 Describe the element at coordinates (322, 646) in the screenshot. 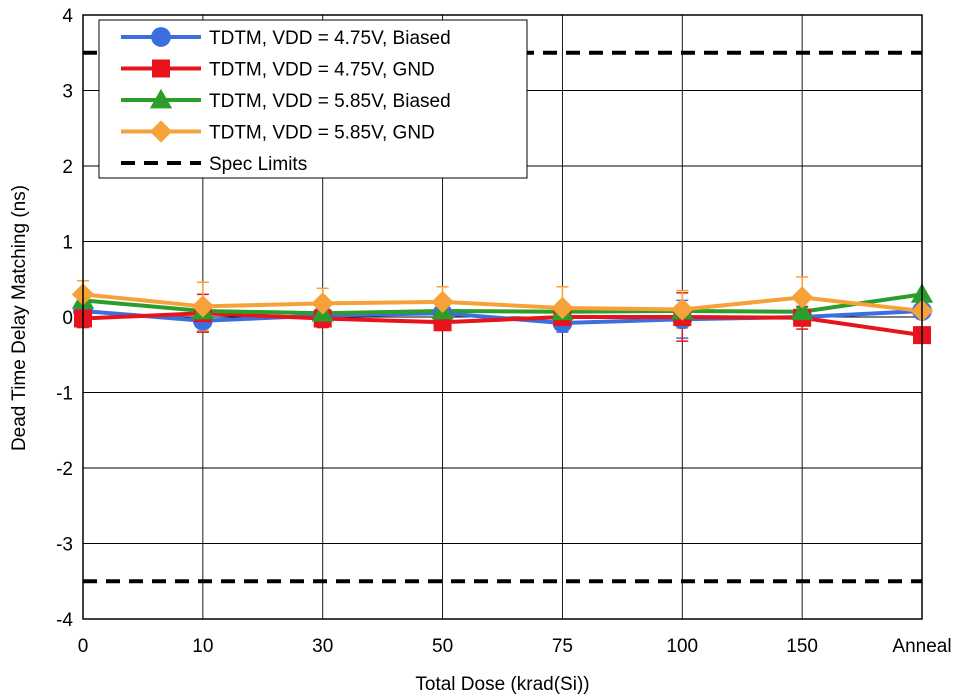

I see `x-tick-label: 30` at that location.